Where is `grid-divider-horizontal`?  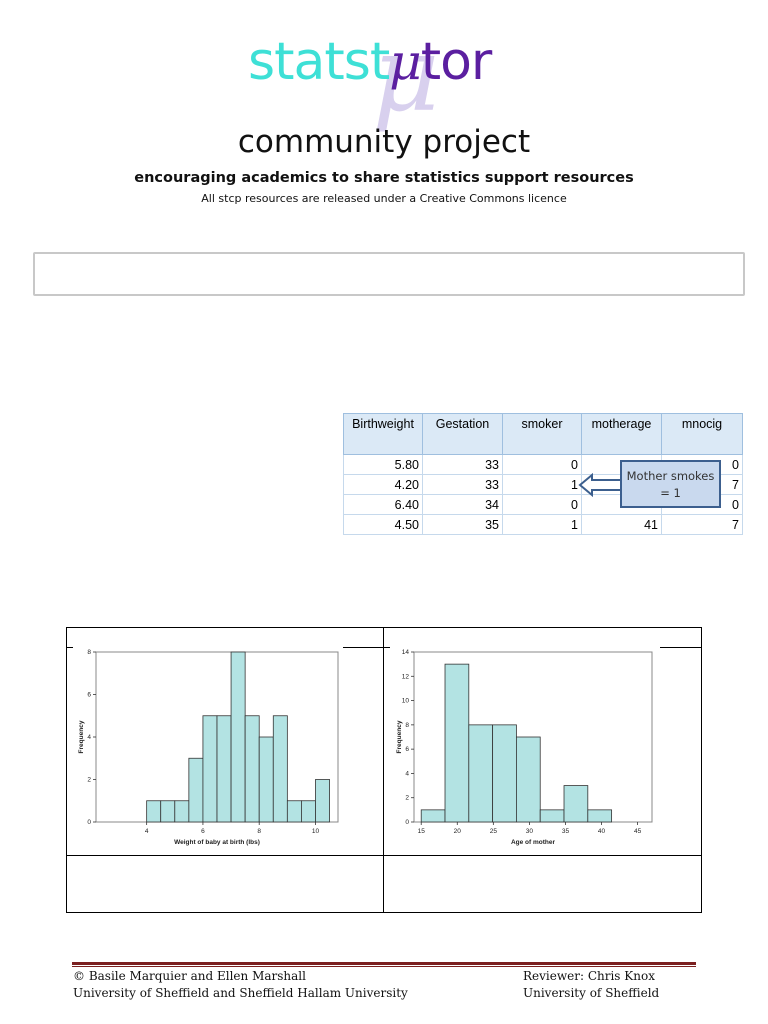 grid-divider-horizontal is located at coordinates (384, 855).